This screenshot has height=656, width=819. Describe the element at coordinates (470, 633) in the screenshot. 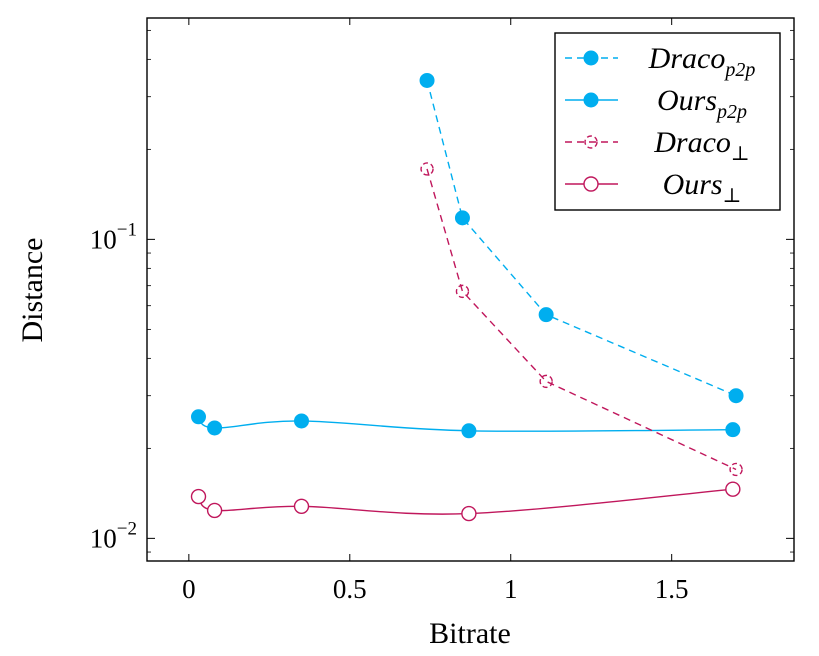

I see `x-axis-label: Bitrate` at that location.